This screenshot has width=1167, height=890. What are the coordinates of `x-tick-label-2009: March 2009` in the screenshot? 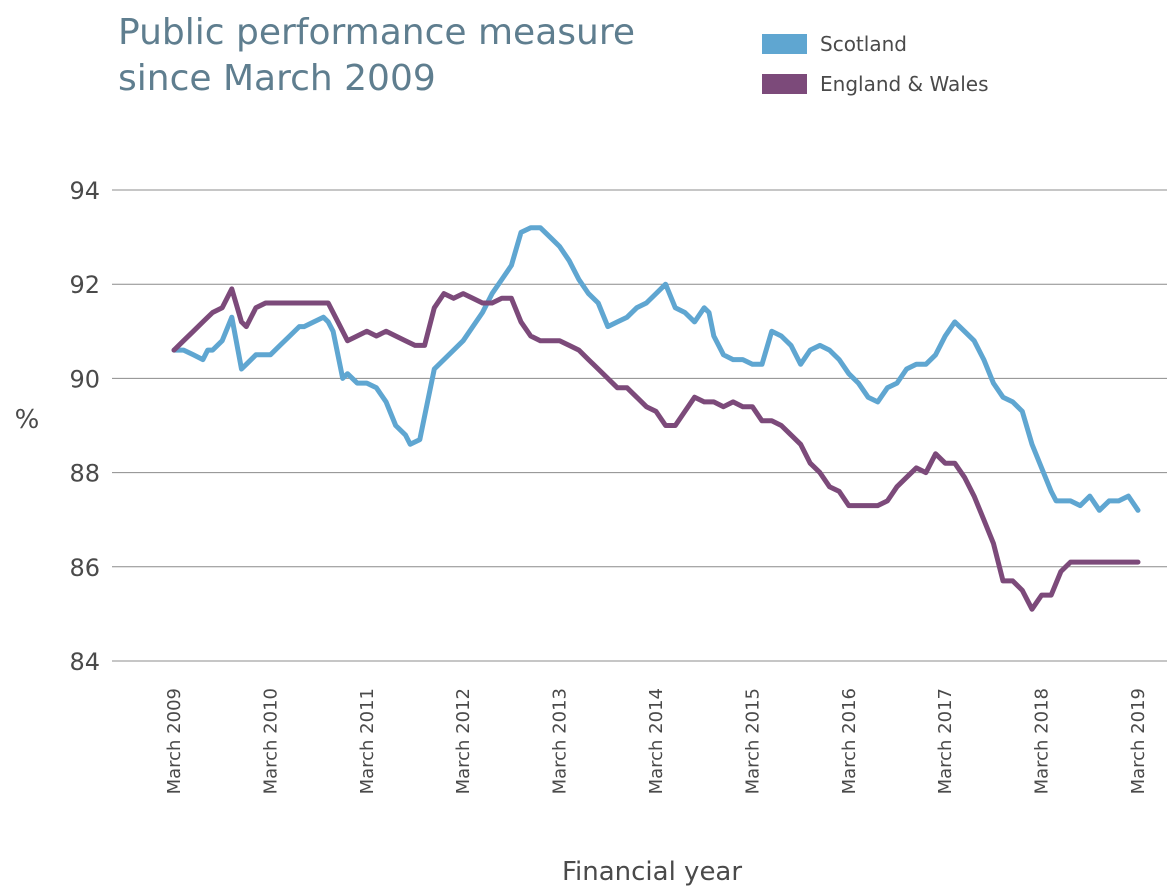 It's located at (174, 741).